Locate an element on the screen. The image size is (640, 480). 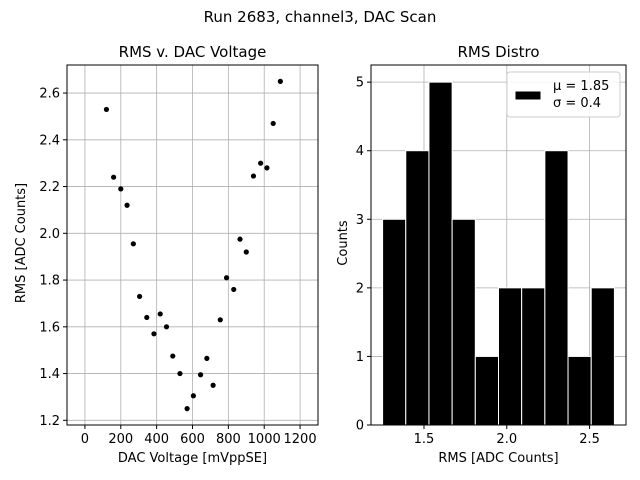
histogram-x-tick-label: 2.5 is located at coordinates (589, 439).